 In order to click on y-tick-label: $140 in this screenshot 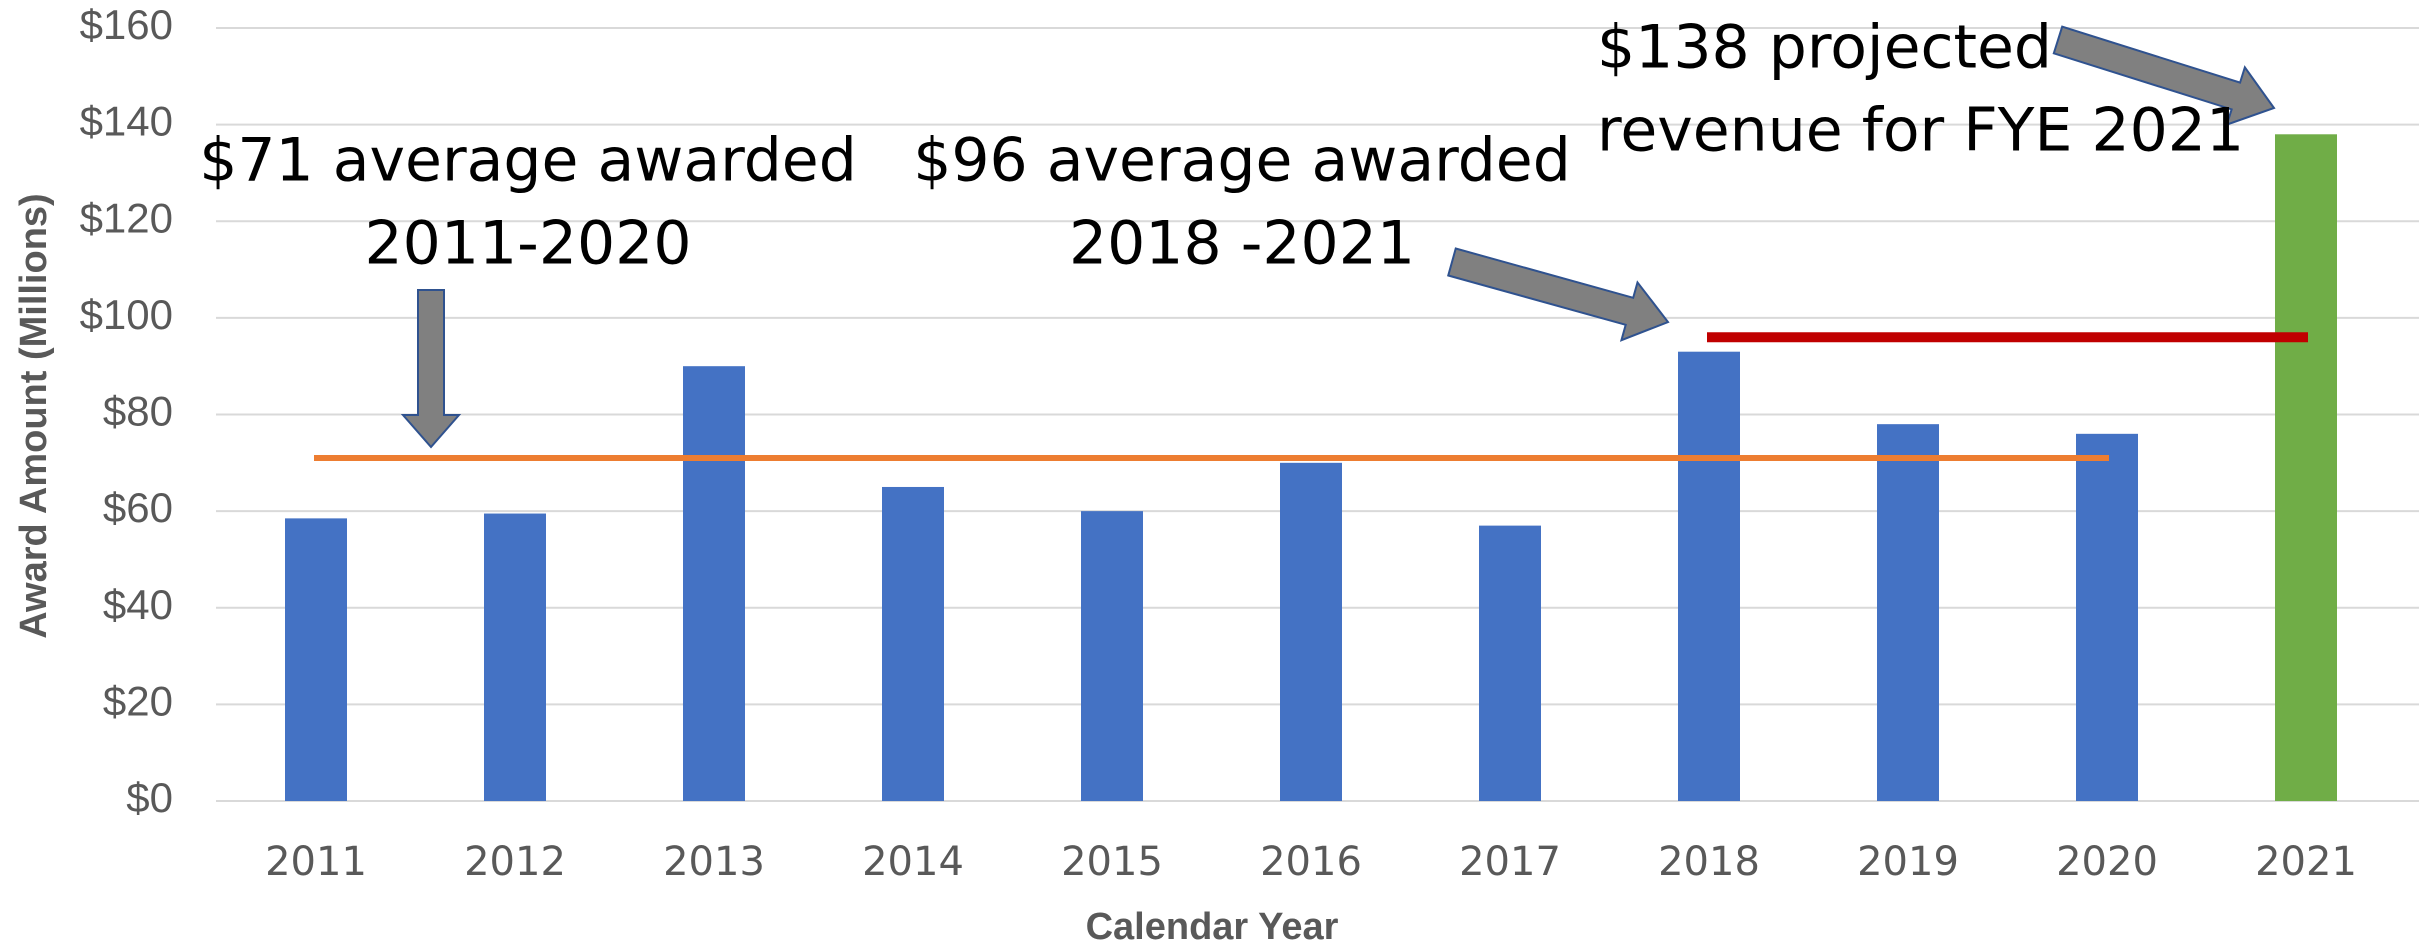, I will do `click(126, 121)`.